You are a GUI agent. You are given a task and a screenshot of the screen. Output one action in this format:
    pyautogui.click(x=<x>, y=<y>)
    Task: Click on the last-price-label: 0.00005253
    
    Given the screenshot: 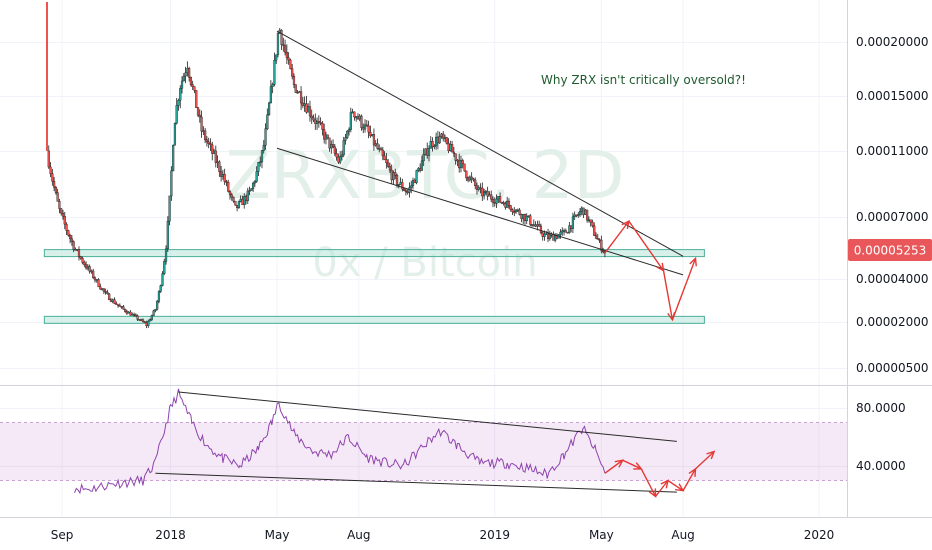 What is the action you would take?
    pyautogui.click(x=890, y=250)
    